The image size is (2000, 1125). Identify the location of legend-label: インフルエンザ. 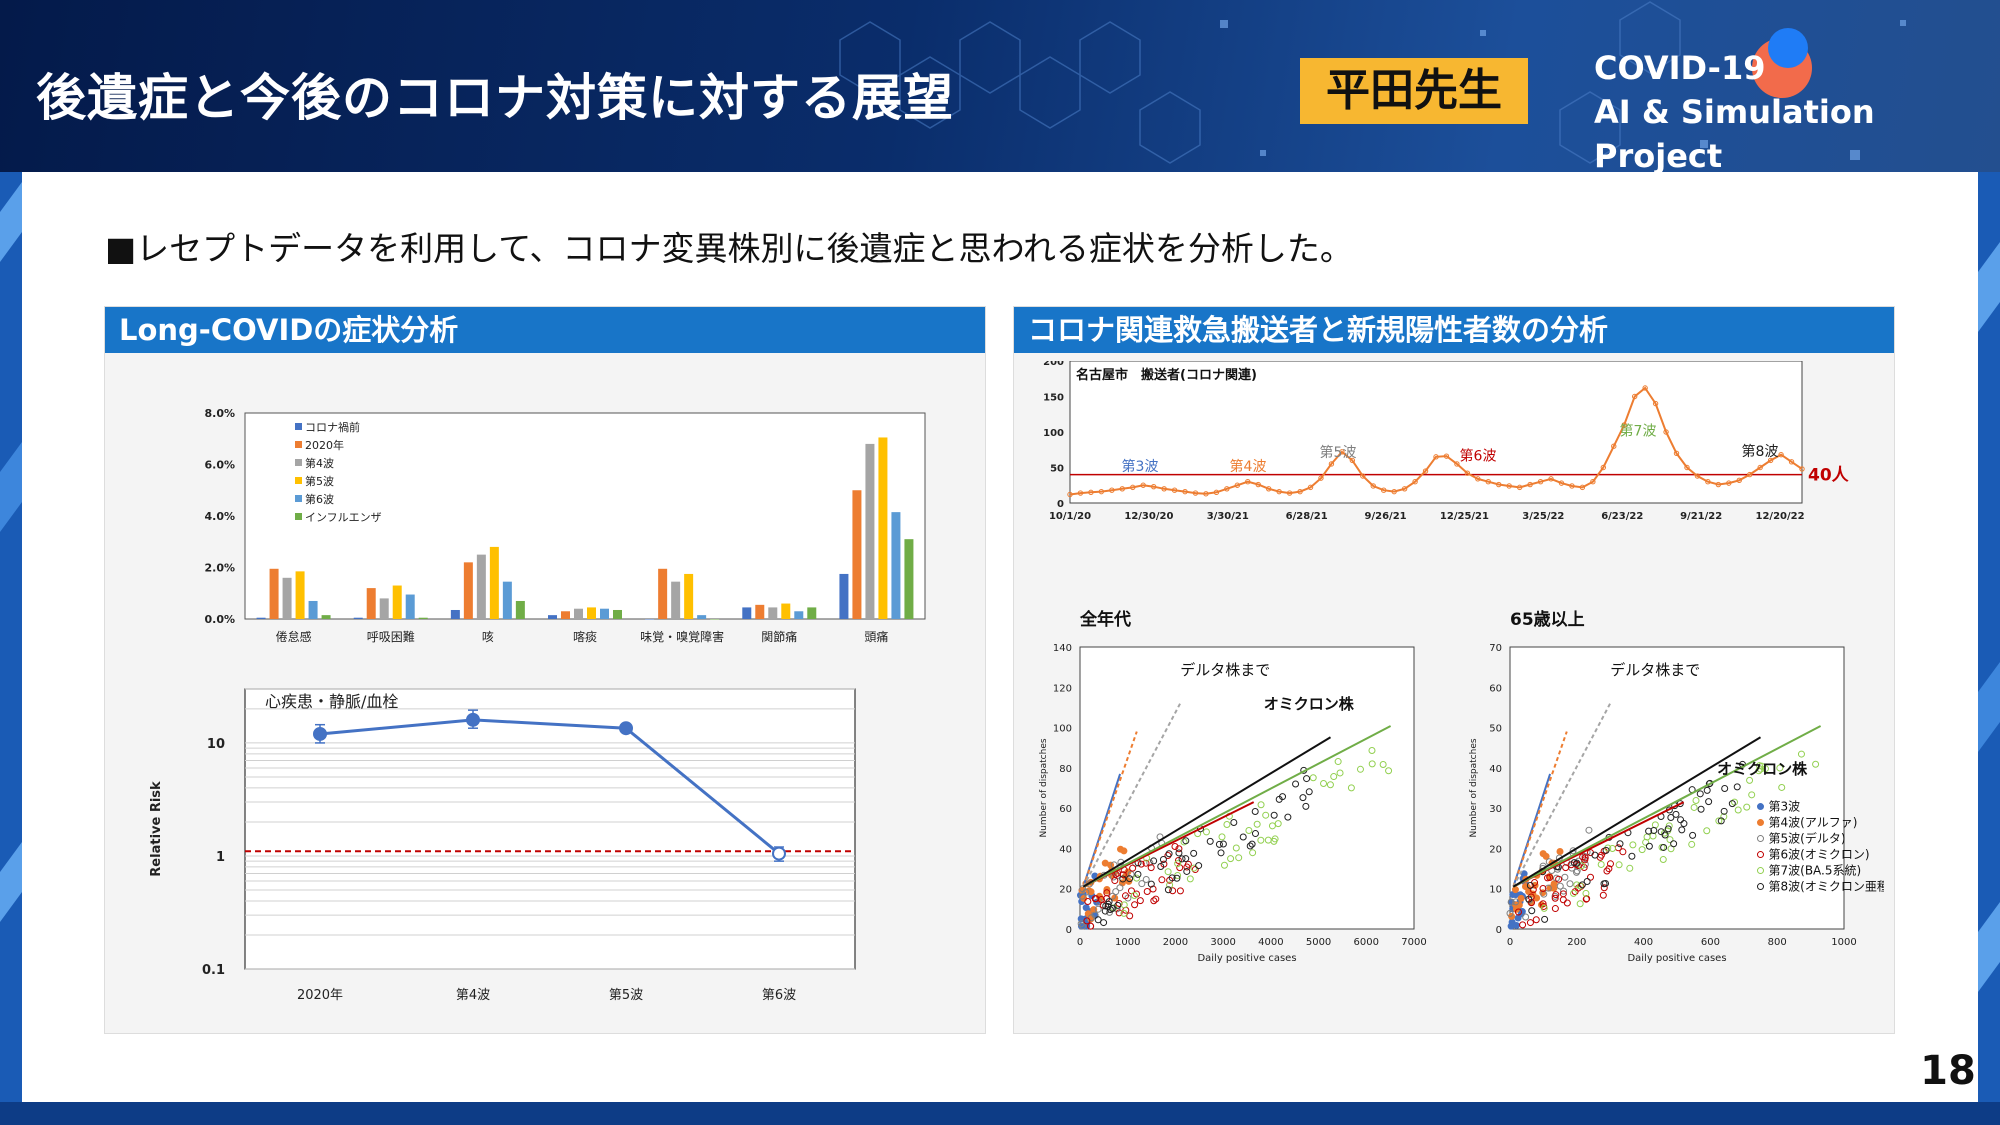
(343, 517).